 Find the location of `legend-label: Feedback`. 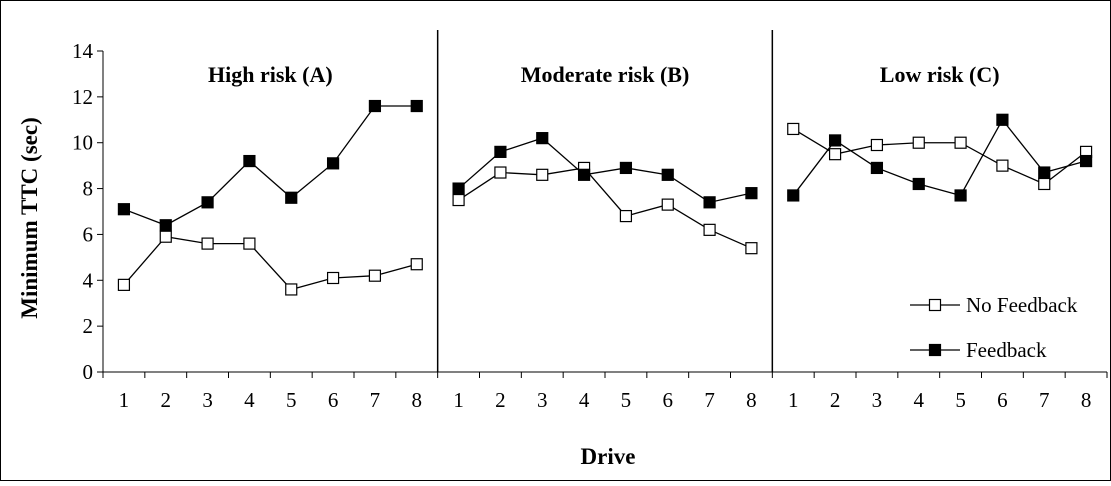

legend-label: Feedback is located at coordinates (1006, 350).